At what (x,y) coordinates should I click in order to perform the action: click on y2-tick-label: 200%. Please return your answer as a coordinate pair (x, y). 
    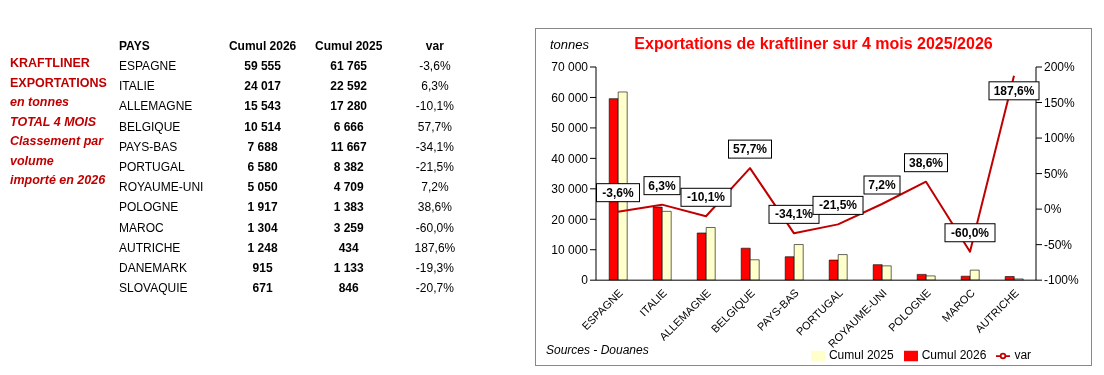
    Looking at the image, I should click on (1060, 67).